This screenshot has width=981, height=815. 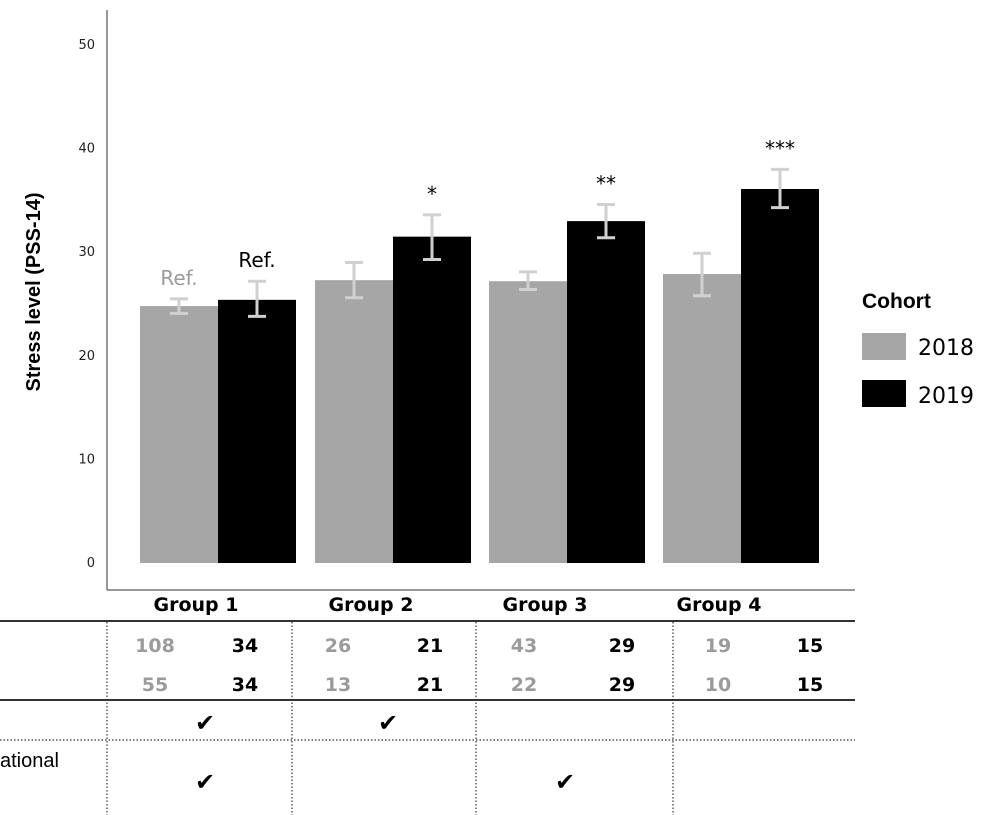 I want to click on annotation-2018-group1: Ref., so click(x=178, y=278).